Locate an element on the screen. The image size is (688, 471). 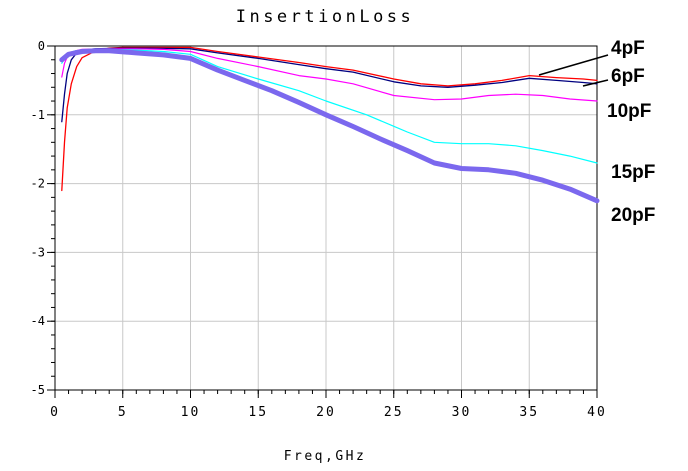
series-labels: 4pF 6pF 10pF 15pF 20pF is located at coordinates (596, 132).